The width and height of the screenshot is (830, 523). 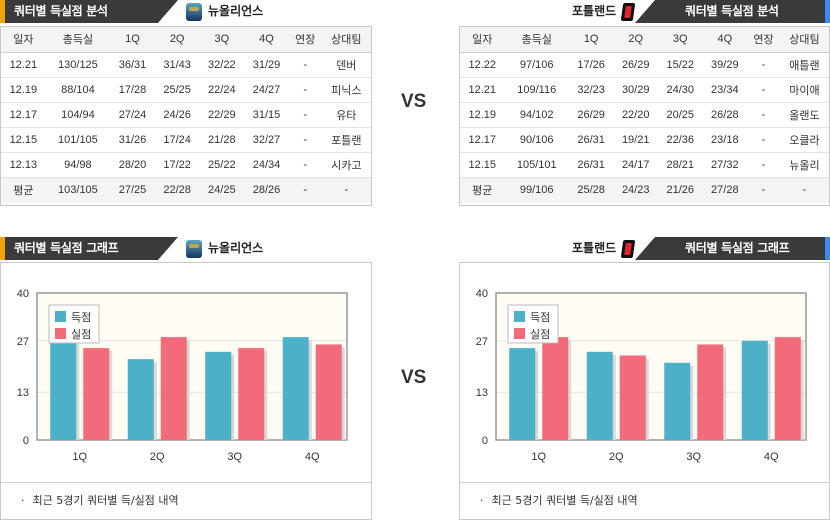 What do you see at coordinates (78, 65) in the screenshot?
I see `table-cell: 130/125` at bounding box center [78, 65].